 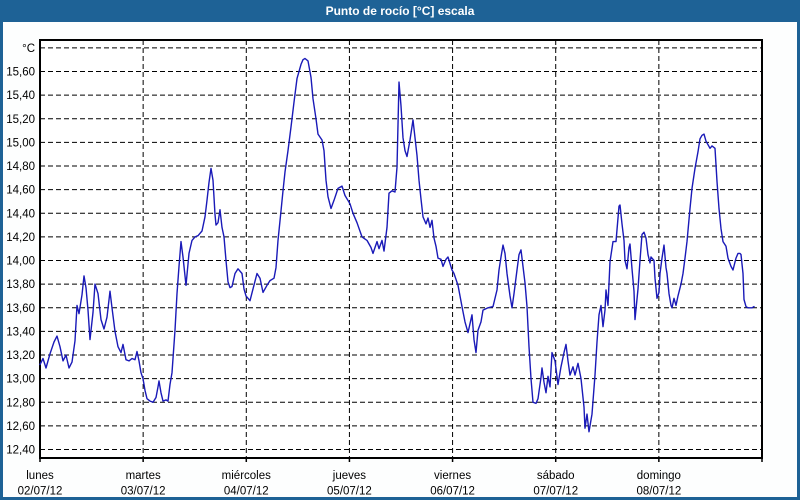 I want to click on y-tick-label: 12,80, so click(x=20, y=403).